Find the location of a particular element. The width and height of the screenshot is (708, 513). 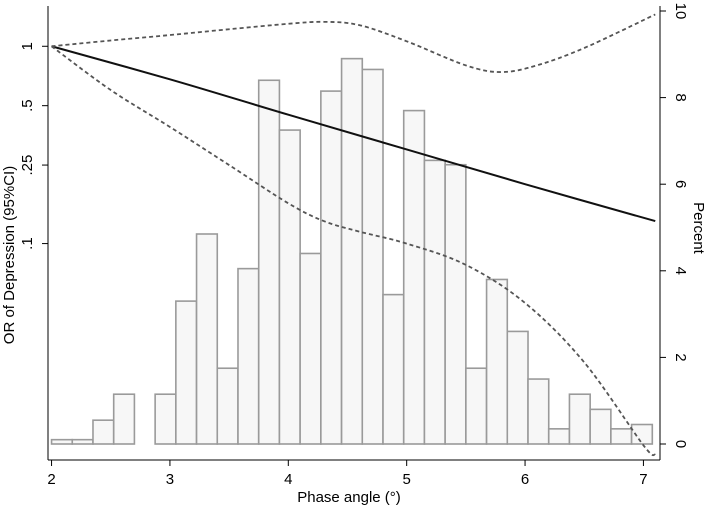

y-right-tick-label: 0 is located at coordinates (680, 444).